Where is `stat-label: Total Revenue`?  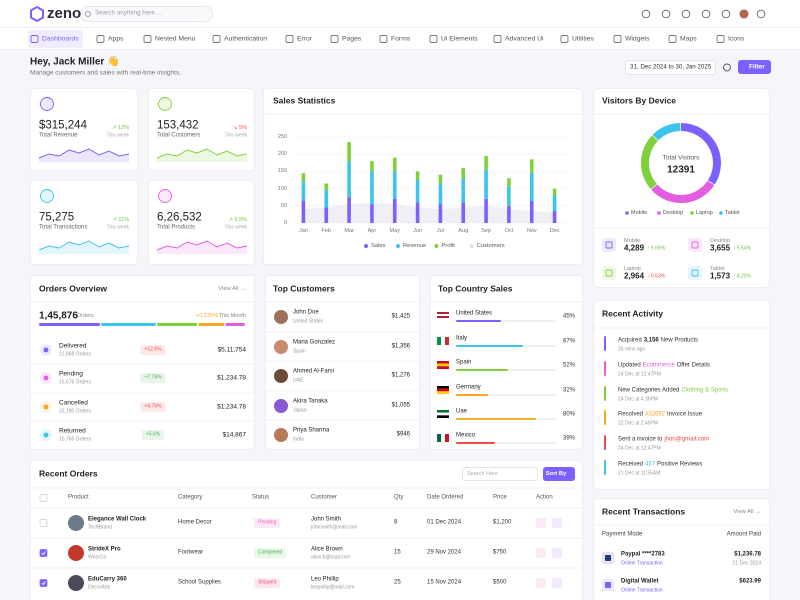 stat-label: Total Revenue is located at coordinates (58, 135).